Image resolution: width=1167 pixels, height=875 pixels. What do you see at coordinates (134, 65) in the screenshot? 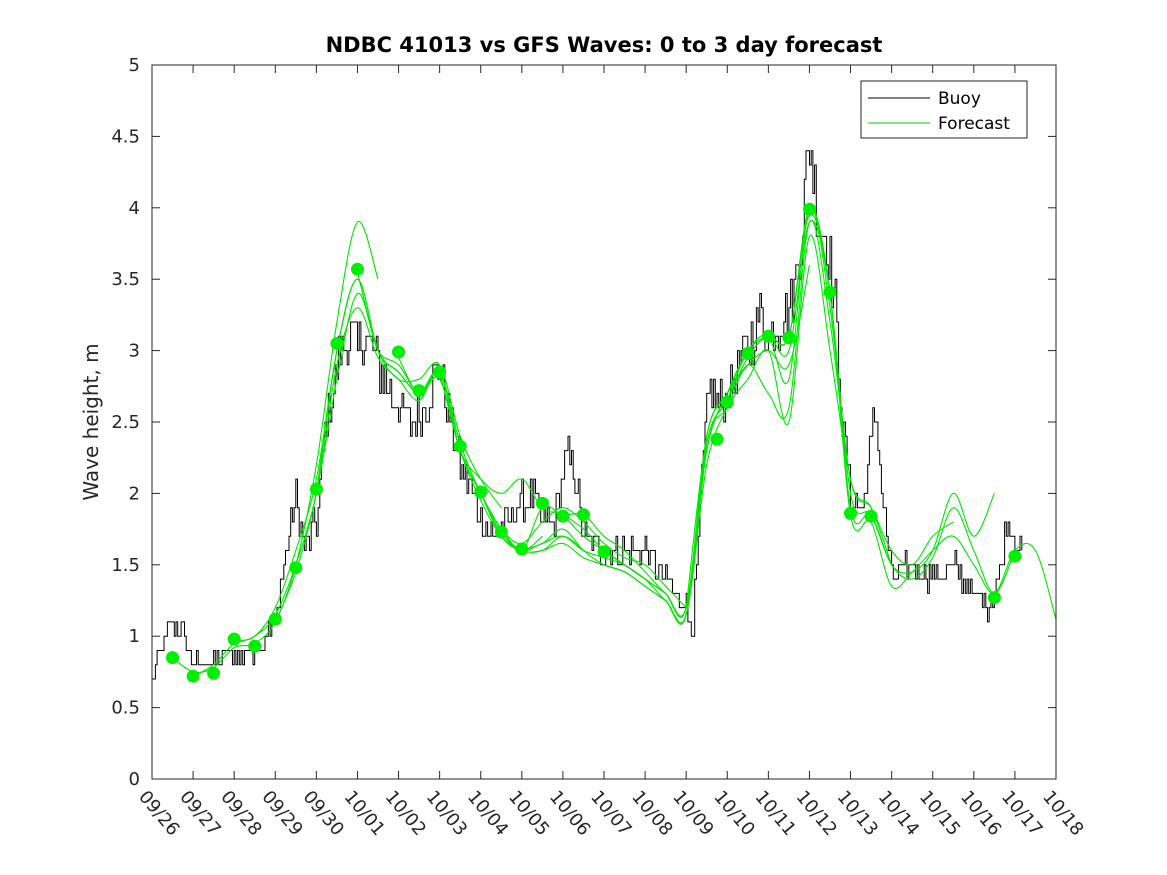
I see `y-tick-label: 5` at bounding box center [134, 65].